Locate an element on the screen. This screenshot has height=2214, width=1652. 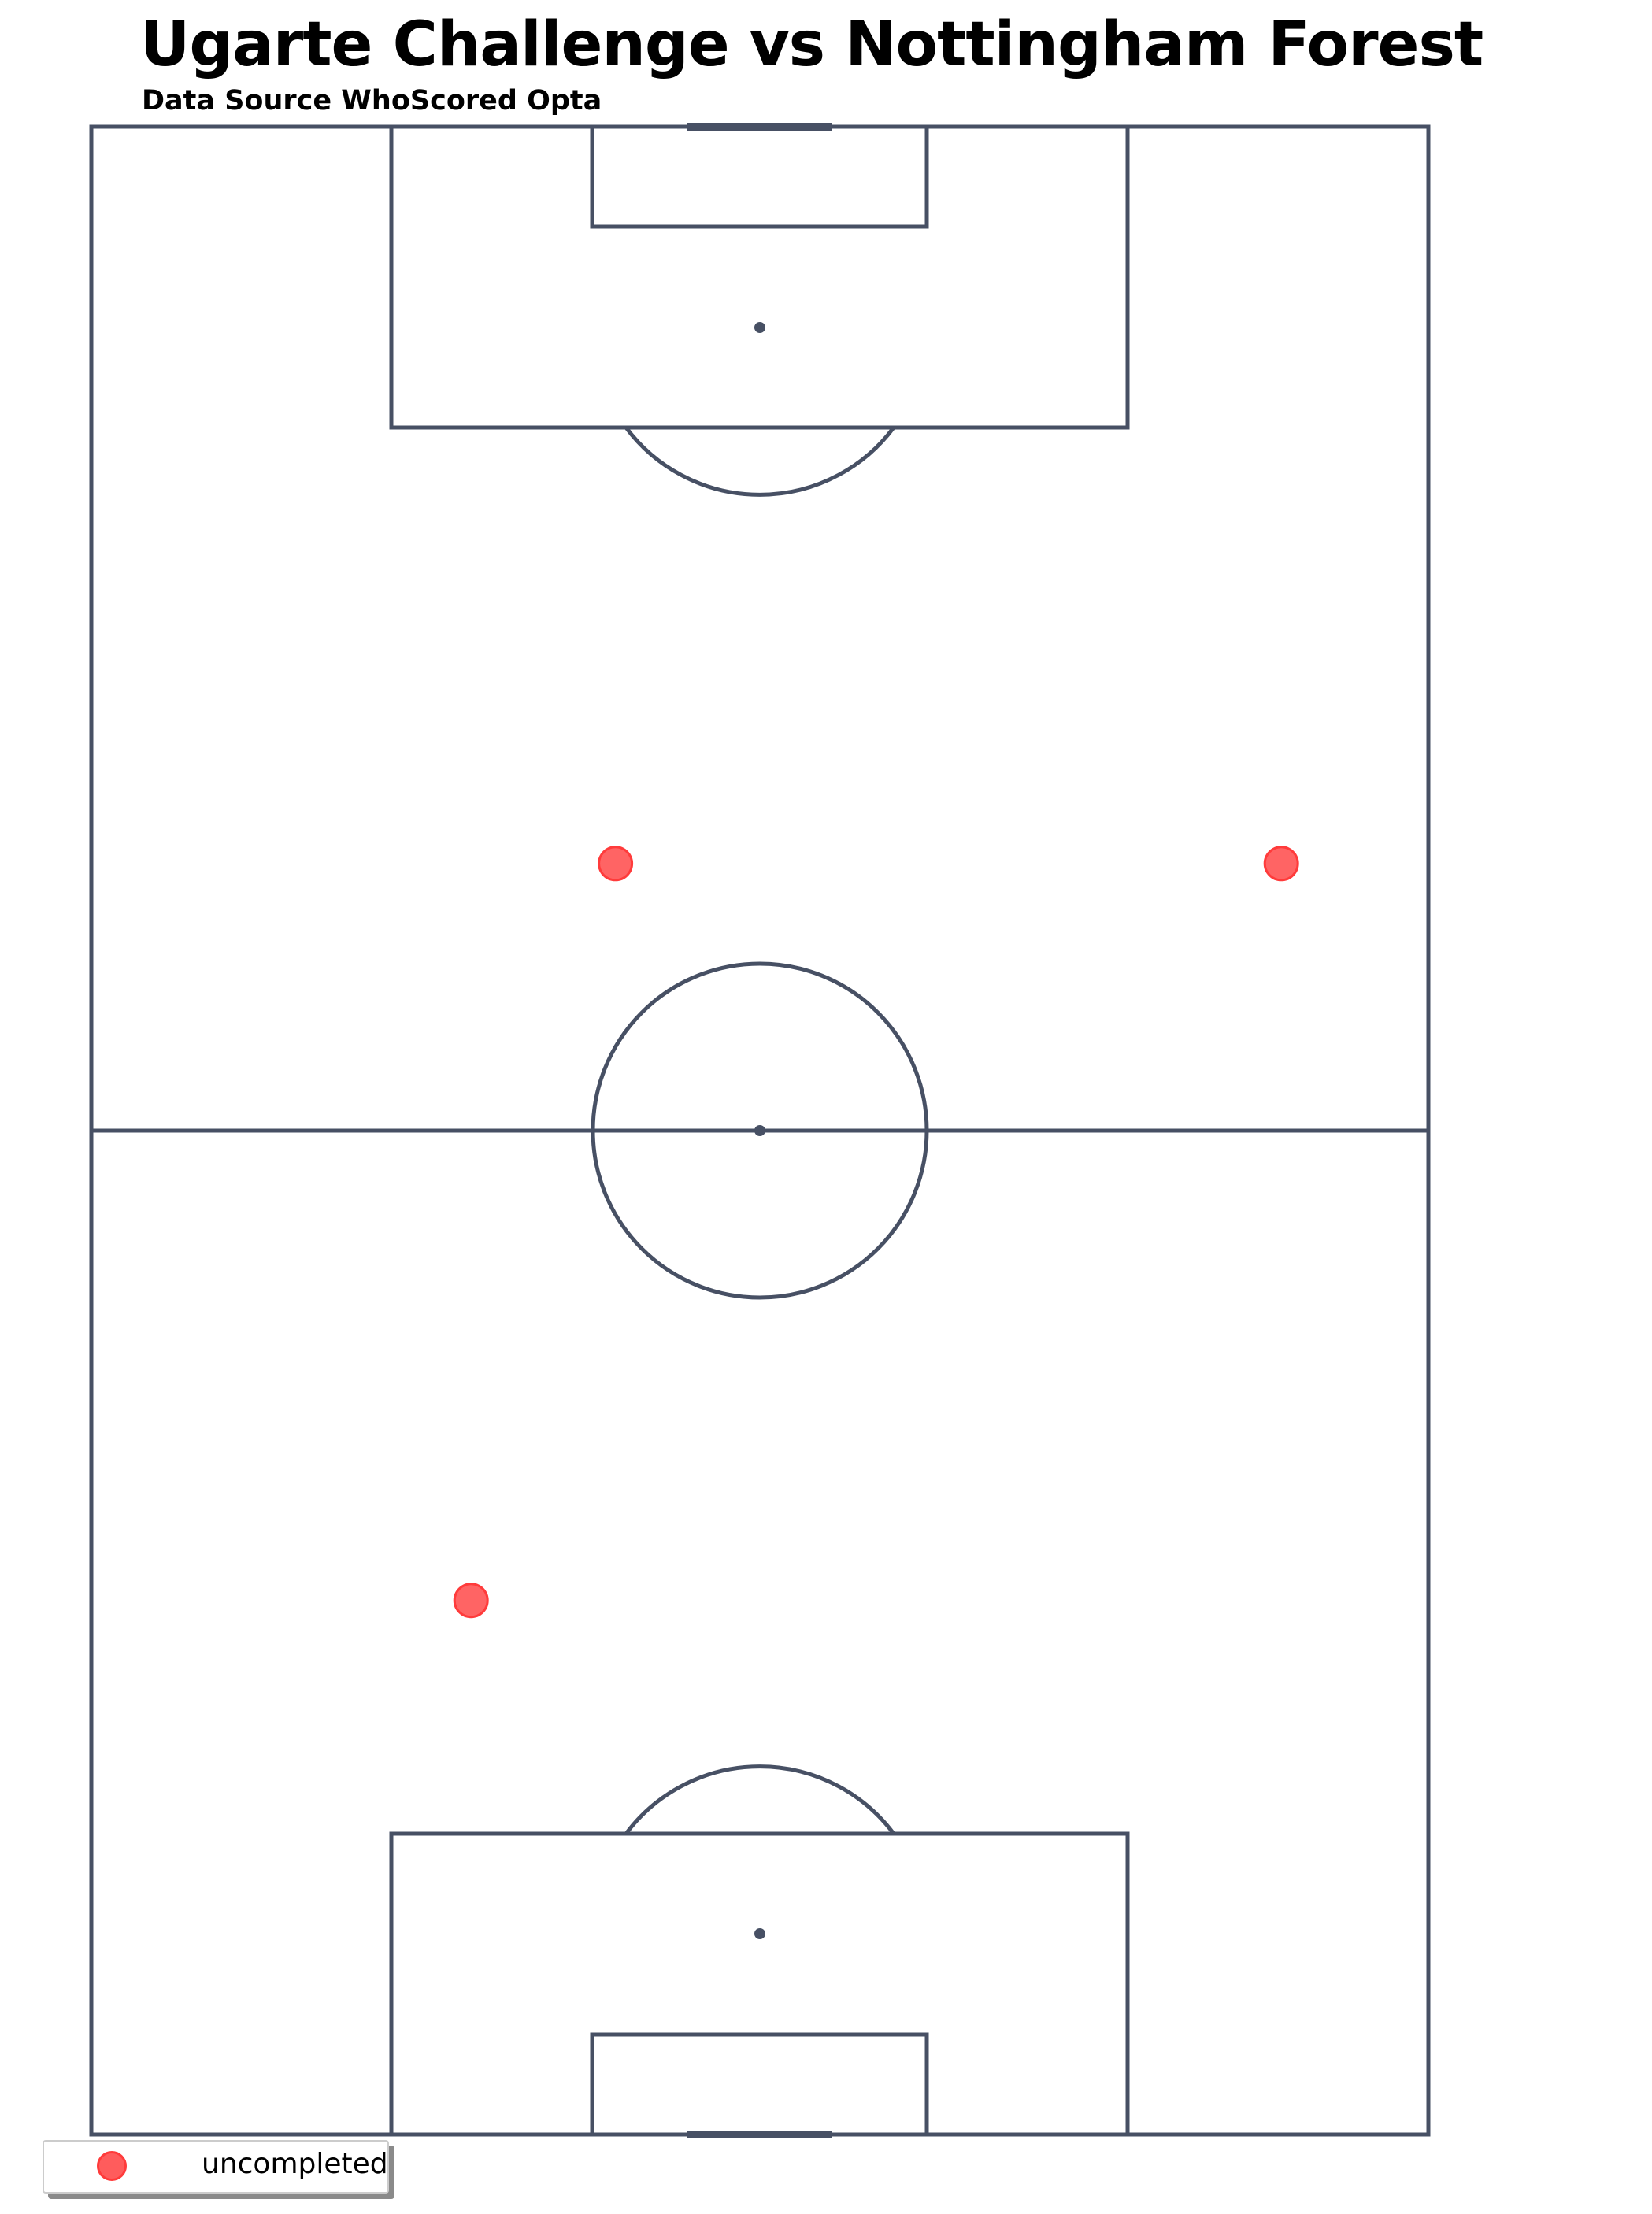
centre-spot is located at coordinates (759, 1130).